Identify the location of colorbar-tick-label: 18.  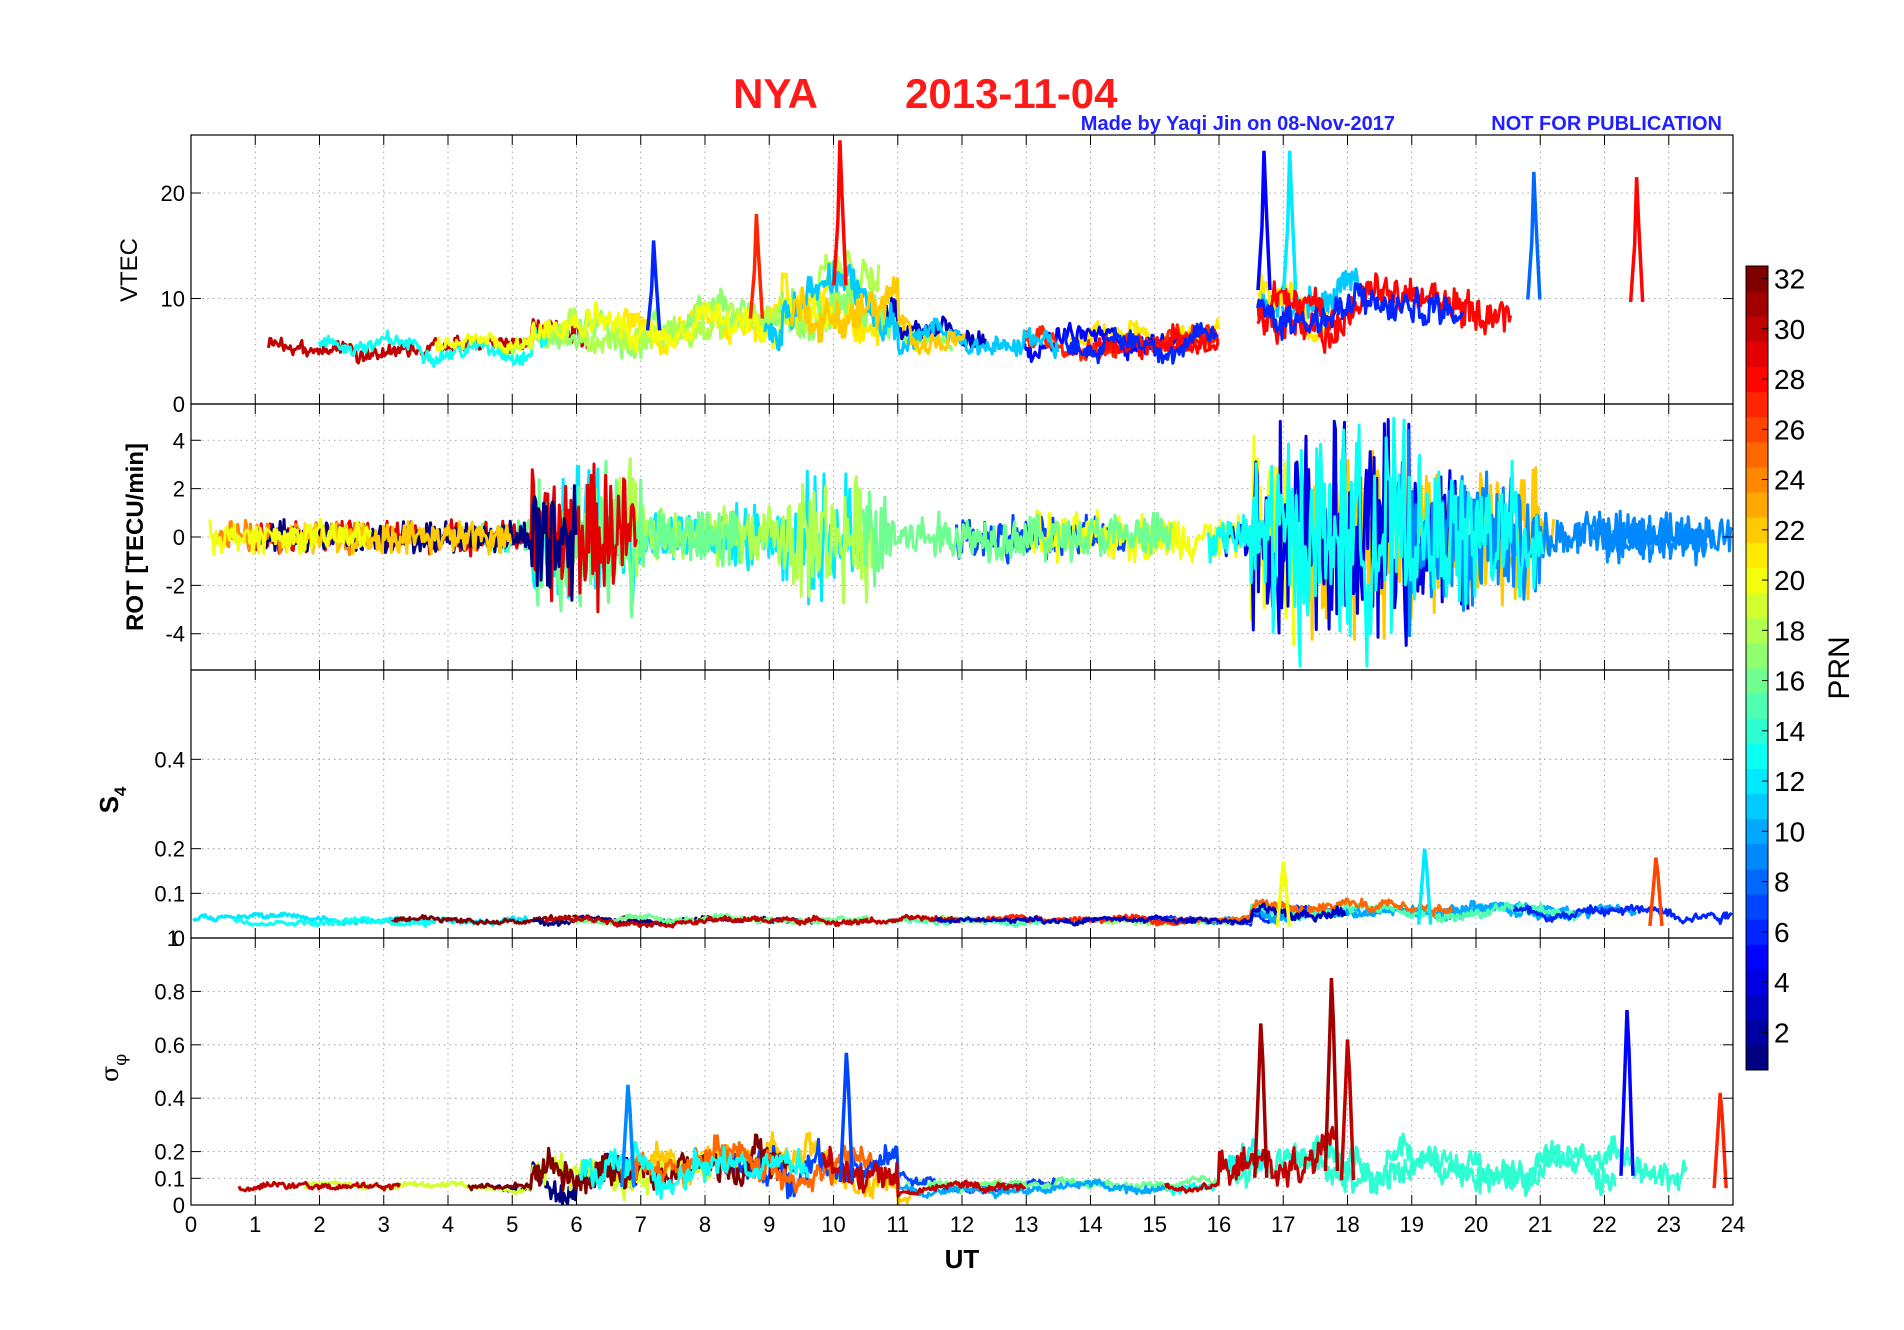
(1789, 630).